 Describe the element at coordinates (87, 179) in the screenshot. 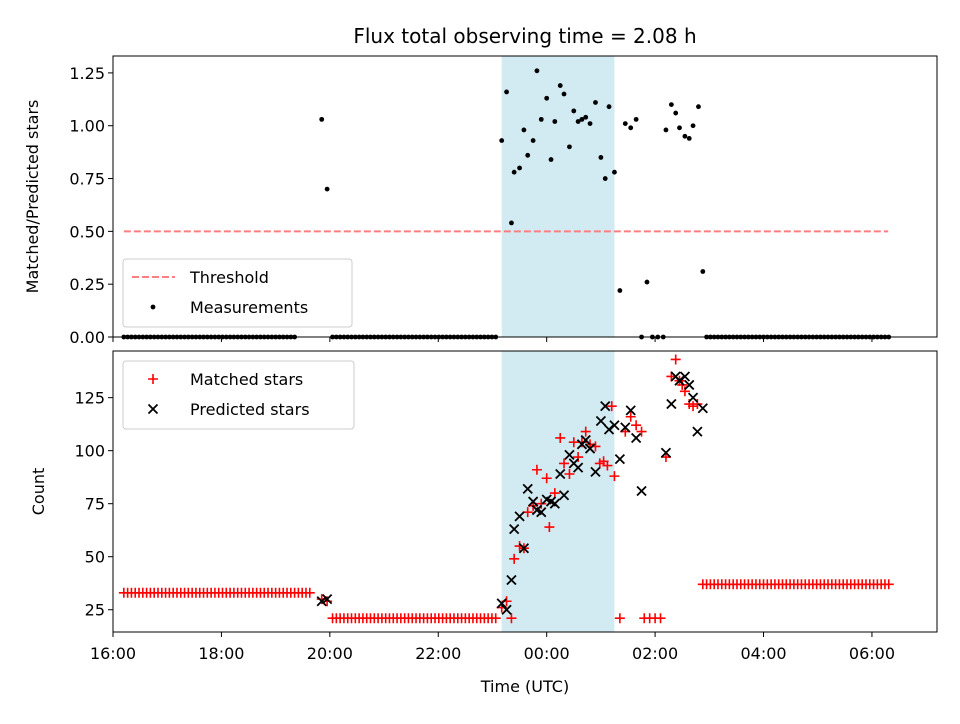

I see `y-tick-label: 0.75` at that location.